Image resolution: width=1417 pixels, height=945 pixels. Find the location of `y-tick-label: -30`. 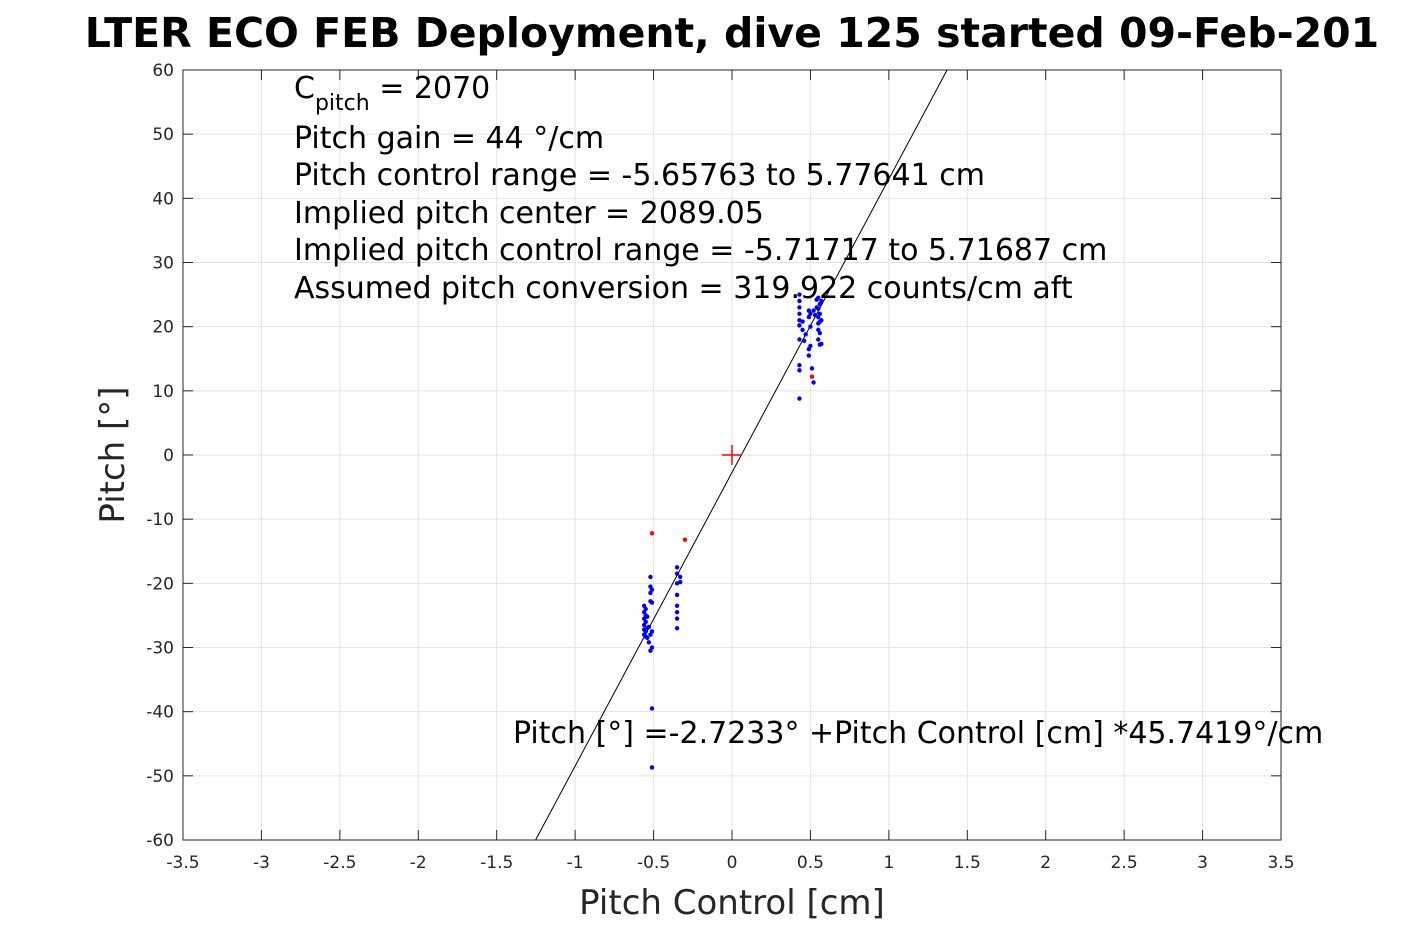

y-tick-label: -30 is located at coordinates (160, 649).